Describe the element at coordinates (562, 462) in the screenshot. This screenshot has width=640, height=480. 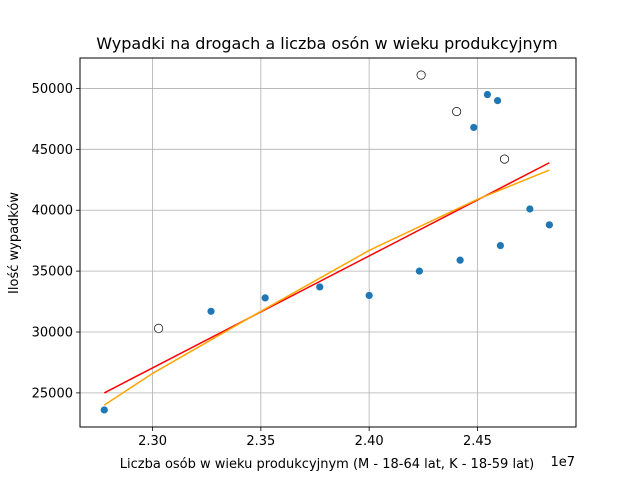
I see `x-axis-offset-label: 1e7` at that location.